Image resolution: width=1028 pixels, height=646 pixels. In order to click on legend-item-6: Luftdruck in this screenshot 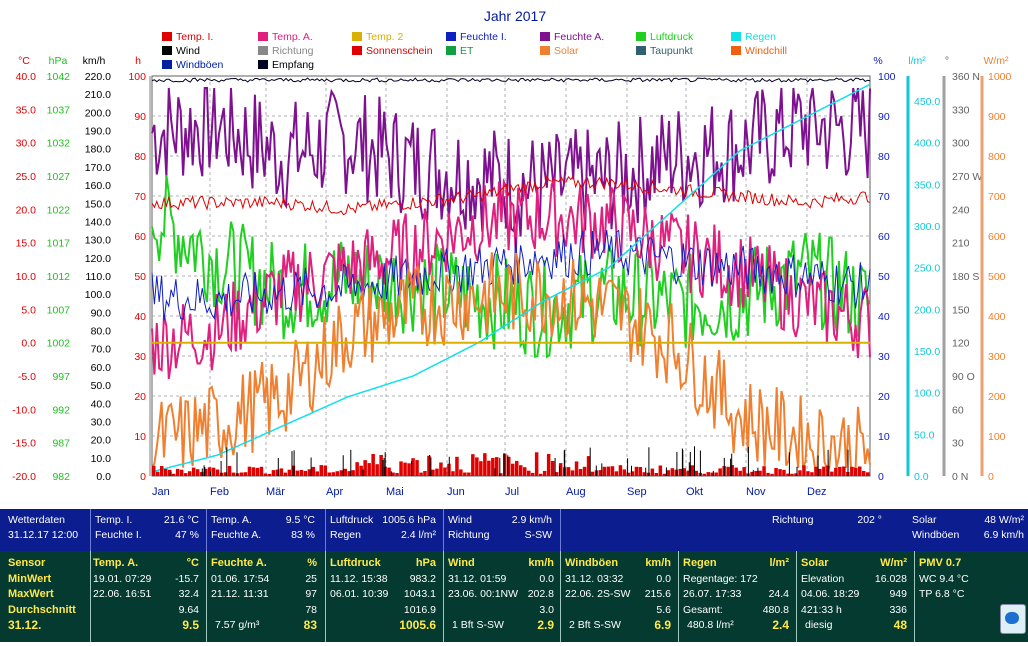, I will do `click(665, 37)`.